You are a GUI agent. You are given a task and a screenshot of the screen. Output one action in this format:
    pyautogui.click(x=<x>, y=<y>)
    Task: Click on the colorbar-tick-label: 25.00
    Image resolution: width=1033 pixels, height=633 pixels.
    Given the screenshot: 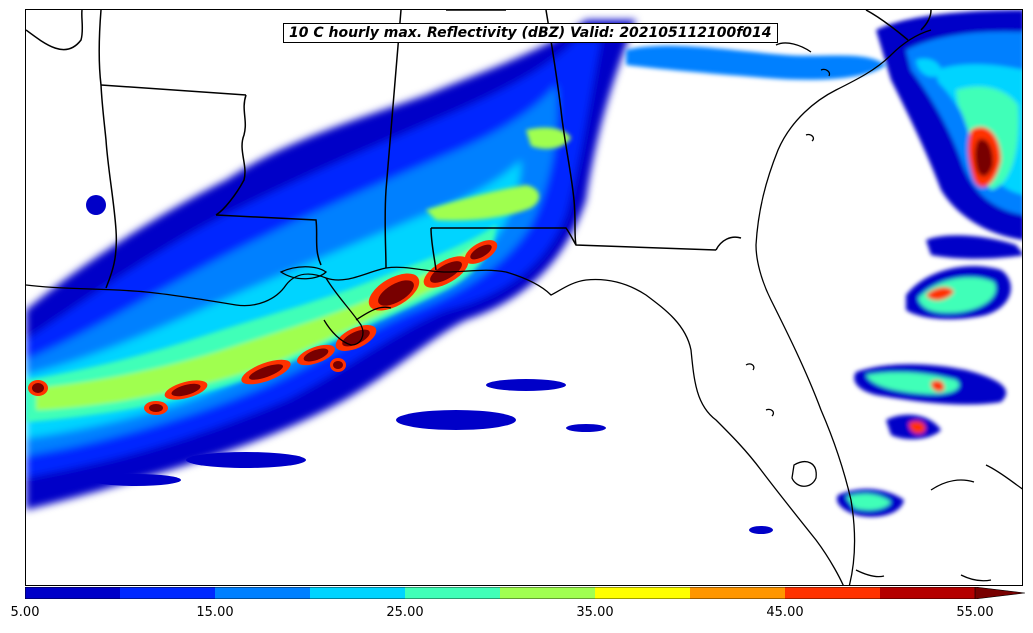 What is the action you would take?
    pyautogui.click(x=405, y=612)
    